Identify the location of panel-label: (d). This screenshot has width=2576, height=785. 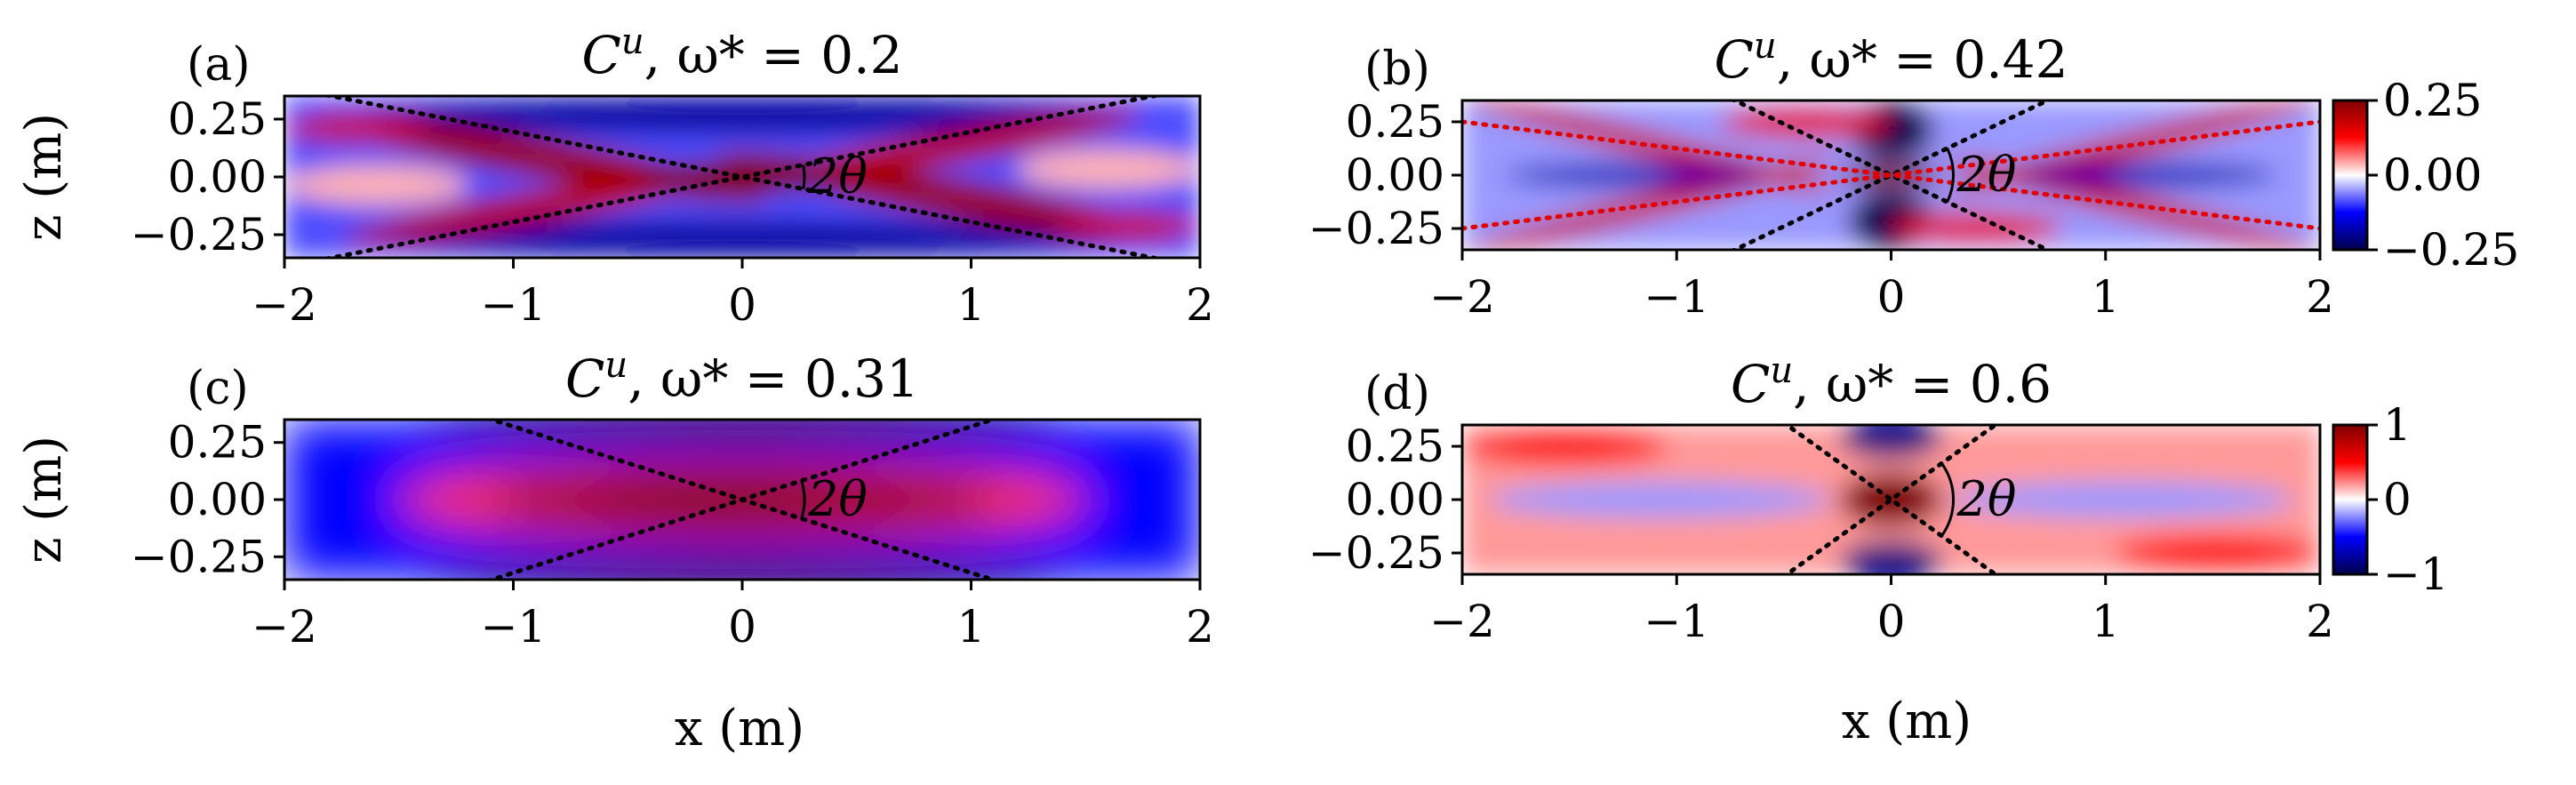
(1397, 394).